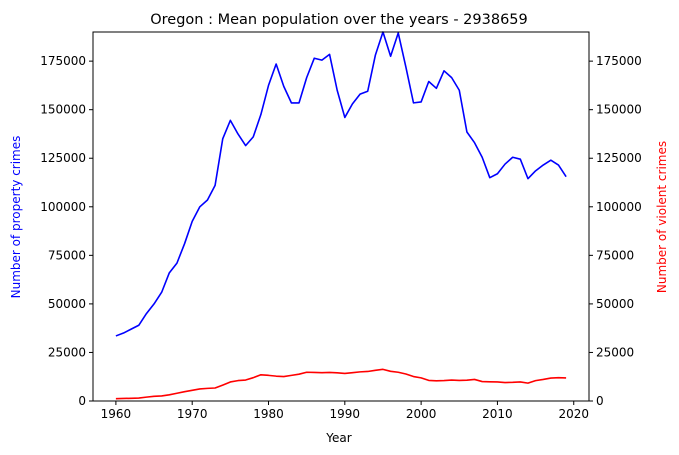  I want to click on x-tick-label: 1990, so click(345, 414).